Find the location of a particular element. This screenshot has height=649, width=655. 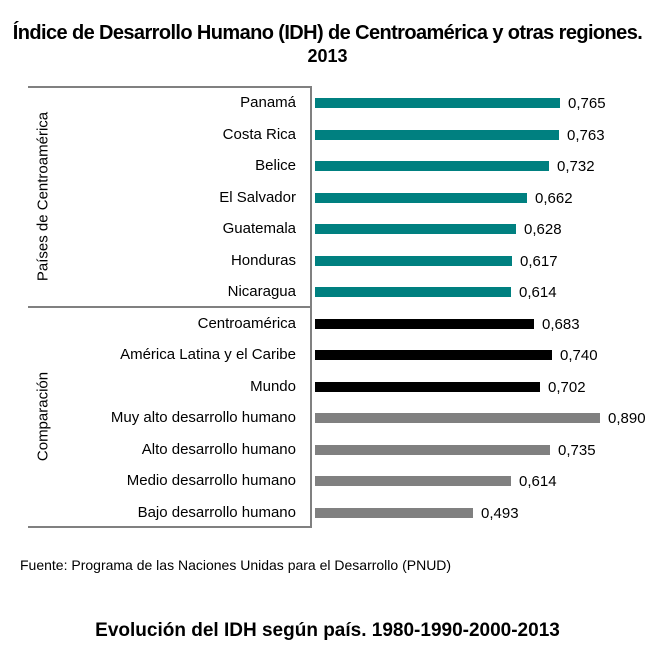

data-label: 0,702 is located at coordinates (567, 387).